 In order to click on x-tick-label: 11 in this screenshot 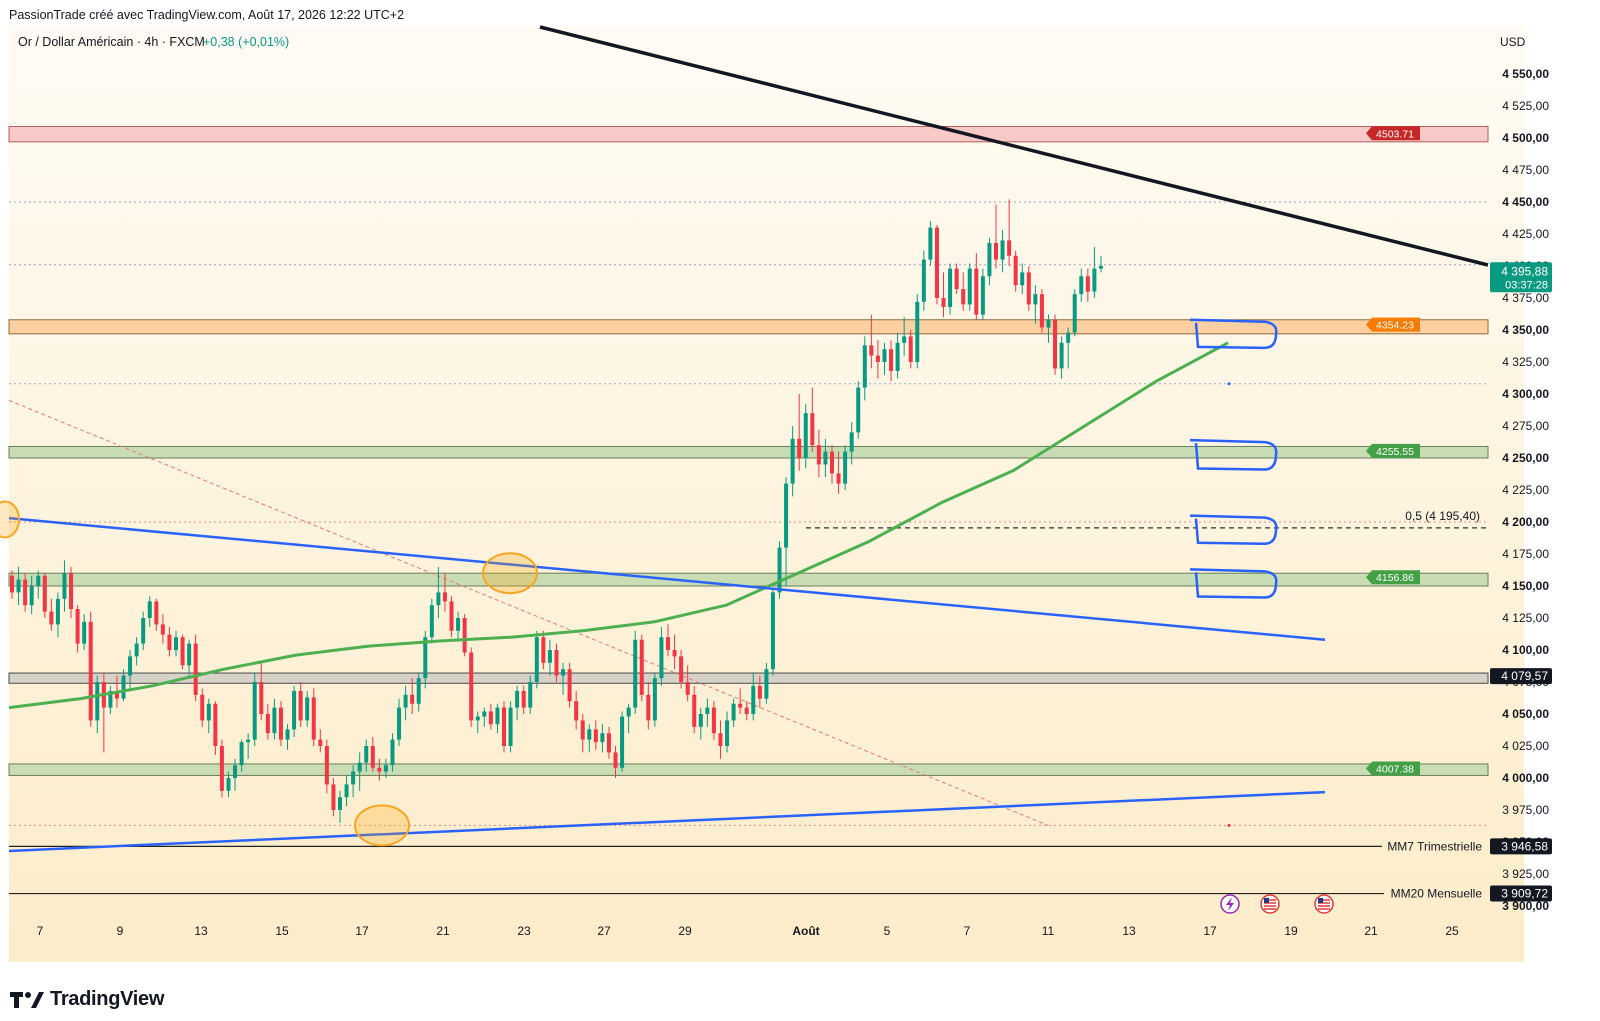, I will do `click(1048, 931)`.